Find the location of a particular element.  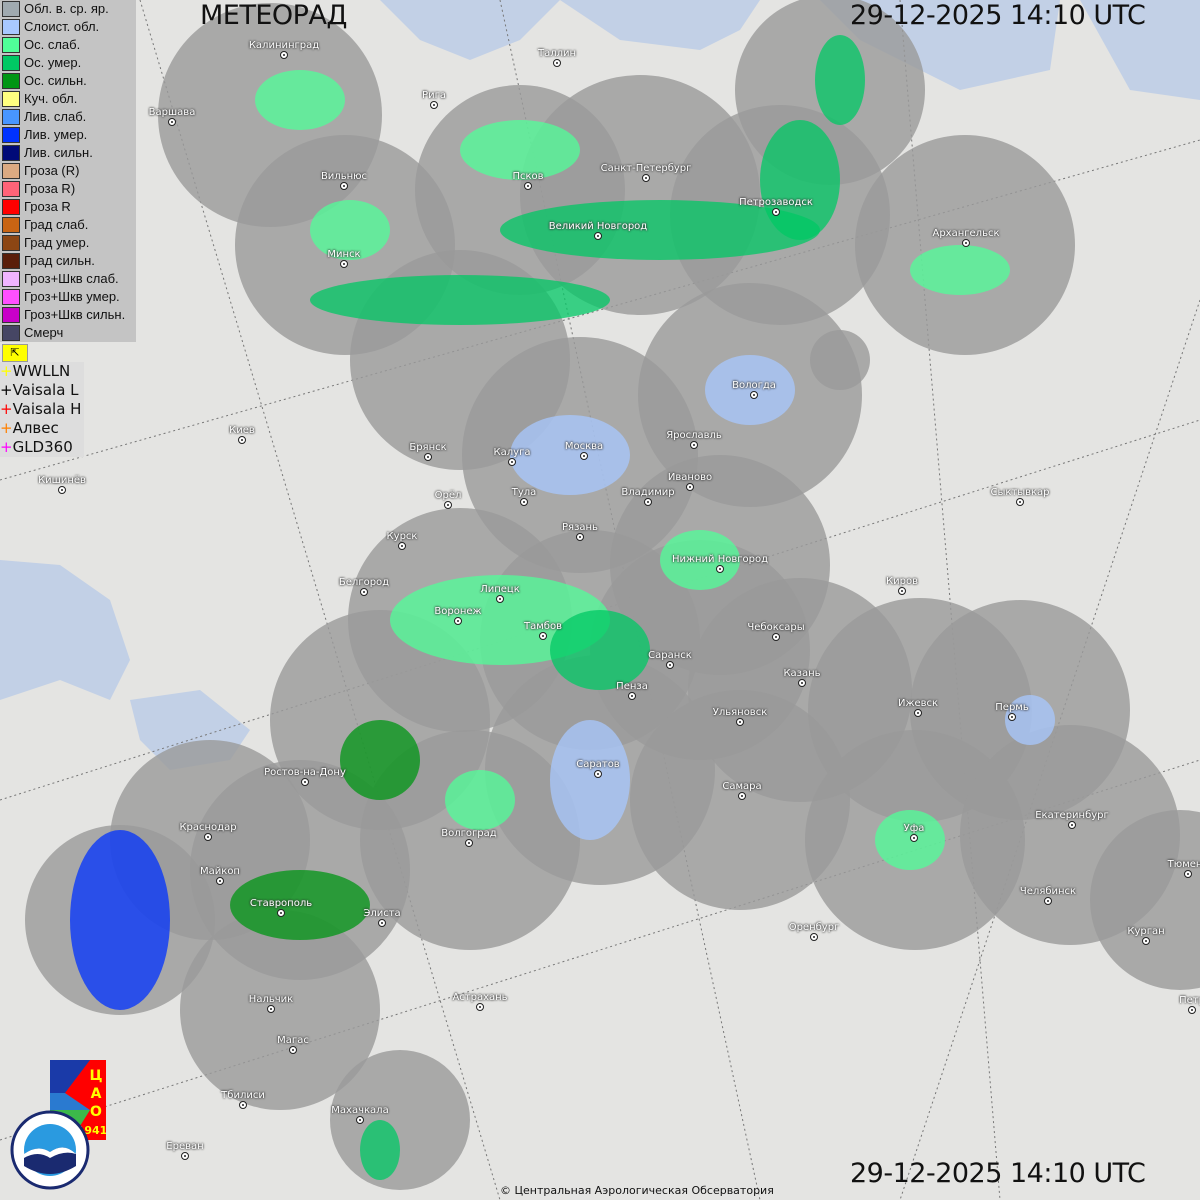

city-label: Минск is located at coordinates (344, 254).